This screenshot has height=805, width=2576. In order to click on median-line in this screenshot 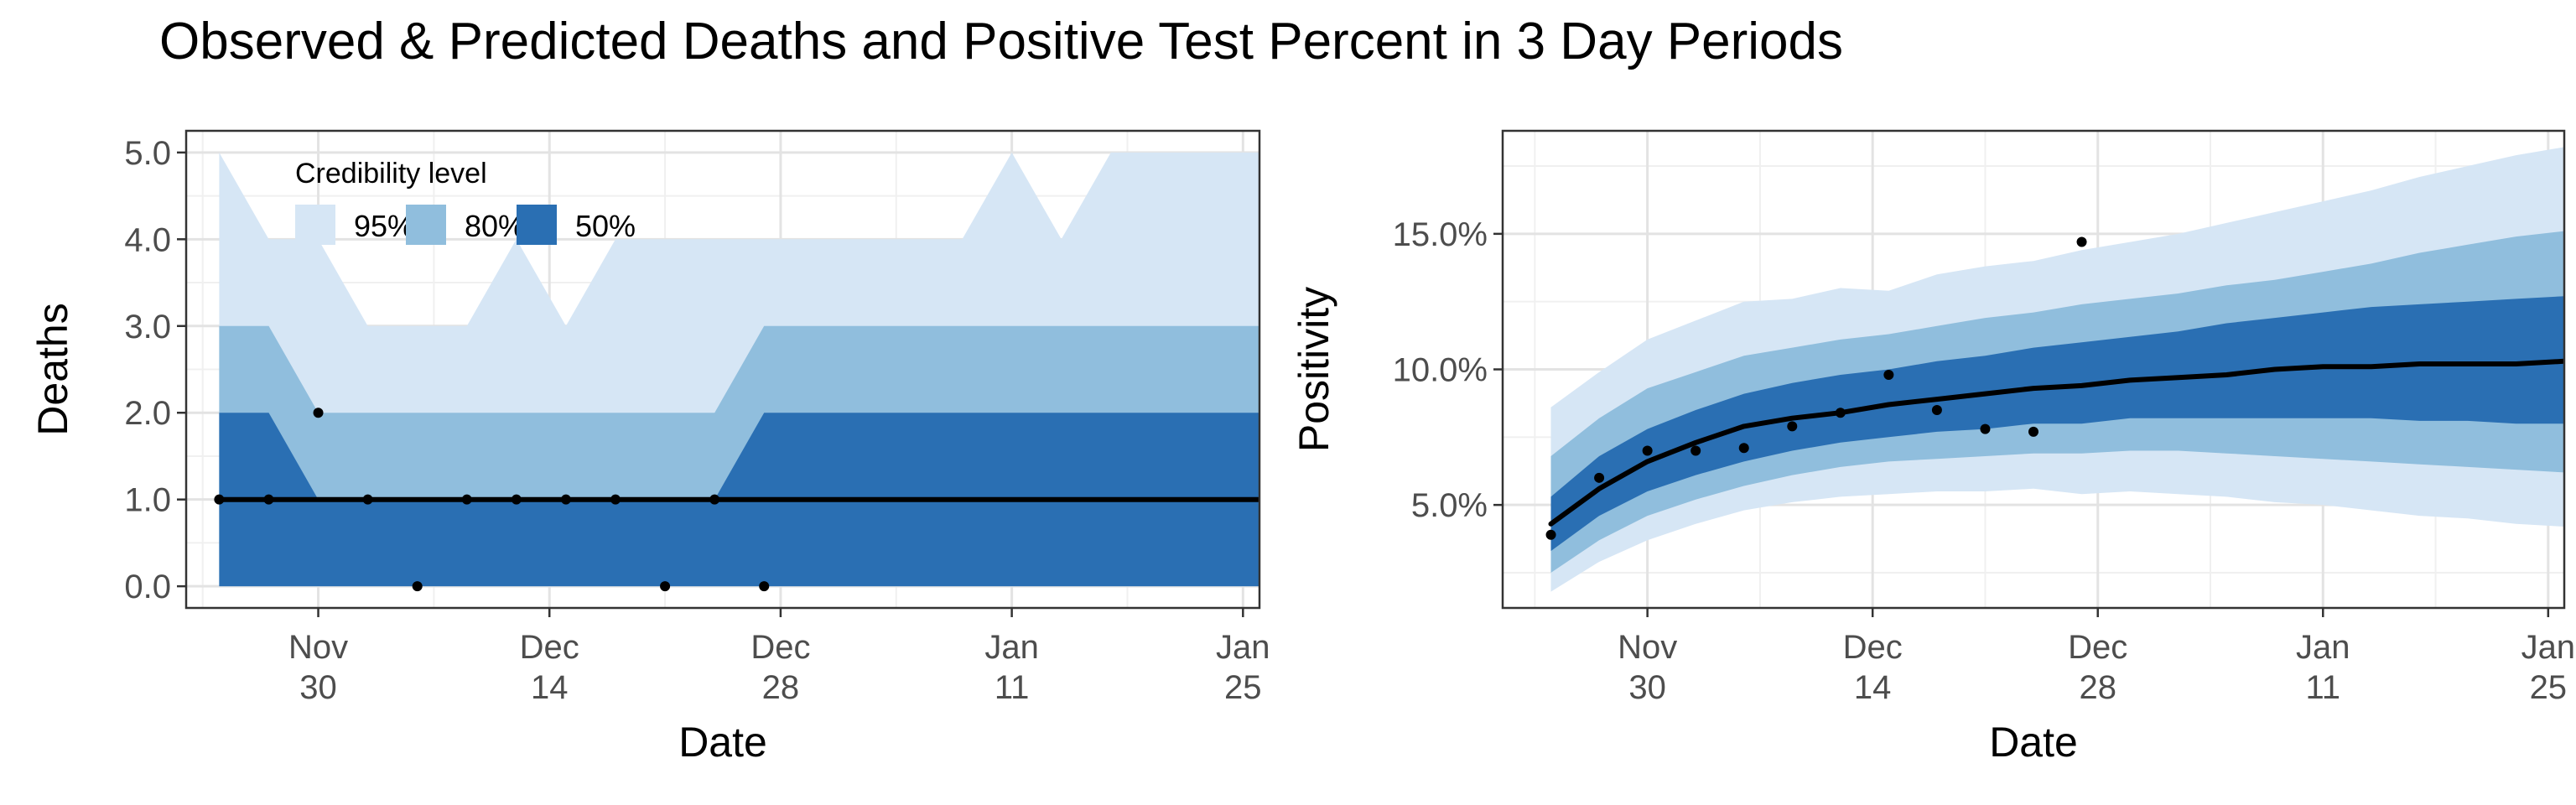, I will do `click(2056, 442)`.